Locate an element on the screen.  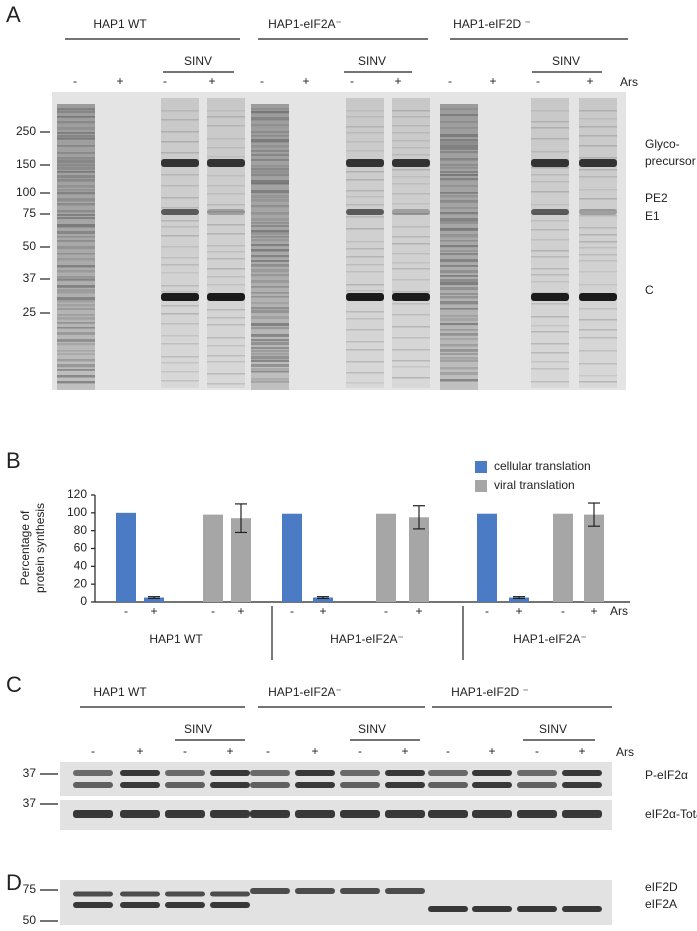
x-tick-label: + is located at coordinates (418, 611).